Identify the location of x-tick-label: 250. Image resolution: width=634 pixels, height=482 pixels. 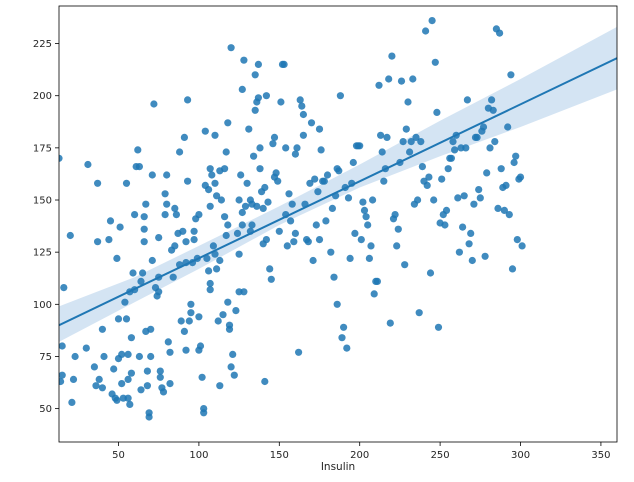
(440, 455).